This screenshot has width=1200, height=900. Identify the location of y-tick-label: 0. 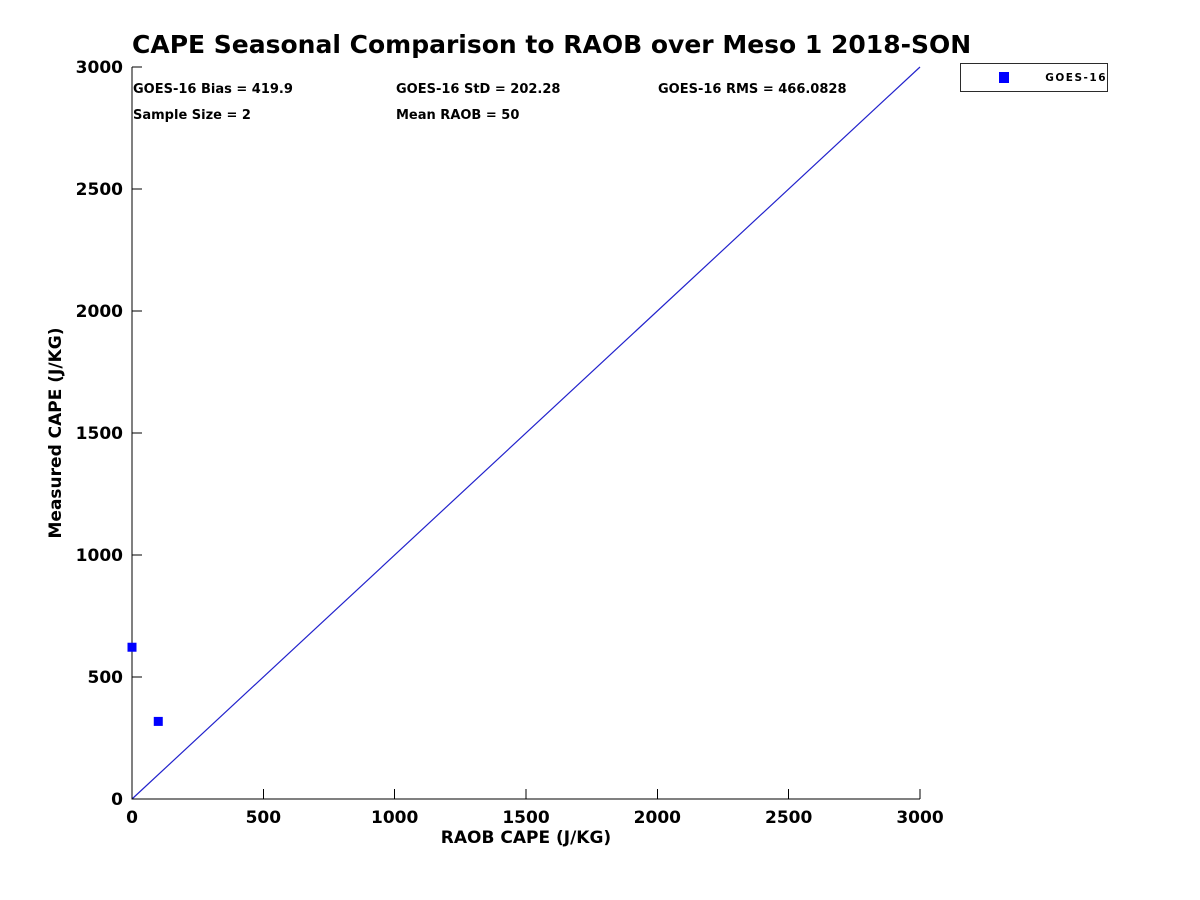
(117, 800).